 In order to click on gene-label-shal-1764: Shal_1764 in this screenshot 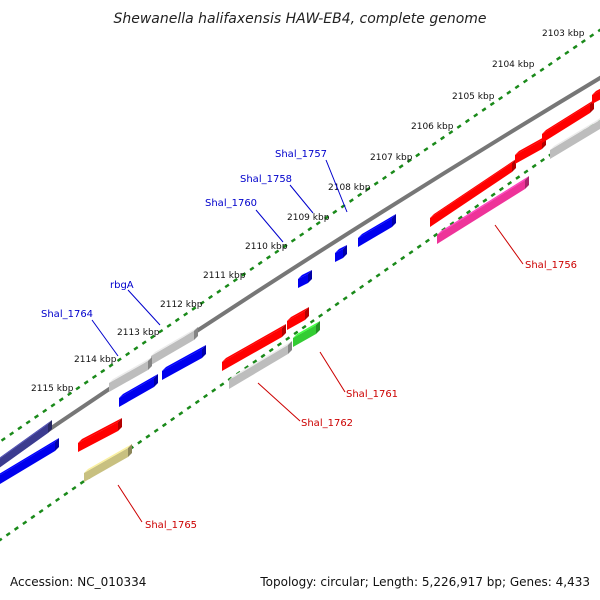, I will do `click(67, 314)`.